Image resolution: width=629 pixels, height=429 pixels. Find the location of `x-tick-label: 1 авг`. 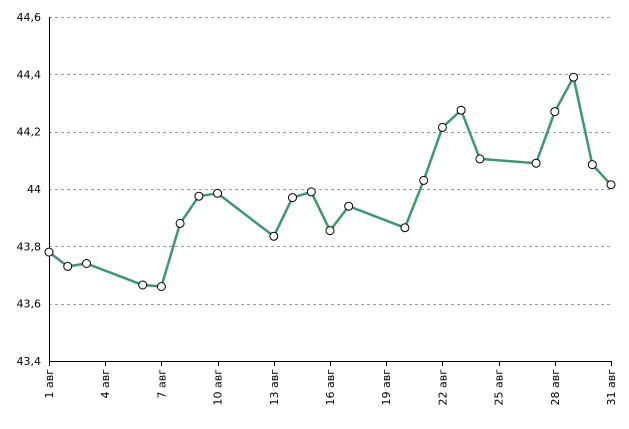

x-tick-label: 1 авг is located at coordinates (49, 384).